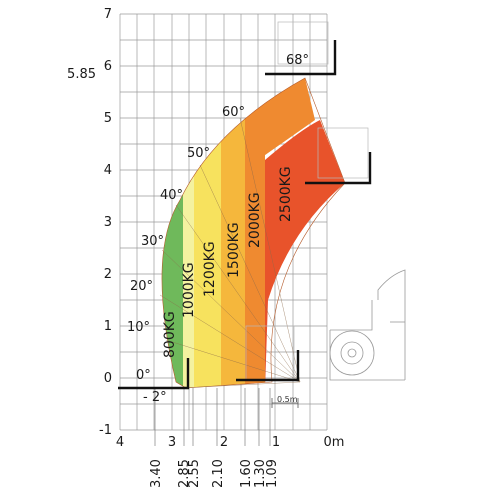 The height and width of the screenshot is (500, 500). Describe the element at coordinates (184, 473) in the screenshot. I see `distance-label: 2.85` at that location.